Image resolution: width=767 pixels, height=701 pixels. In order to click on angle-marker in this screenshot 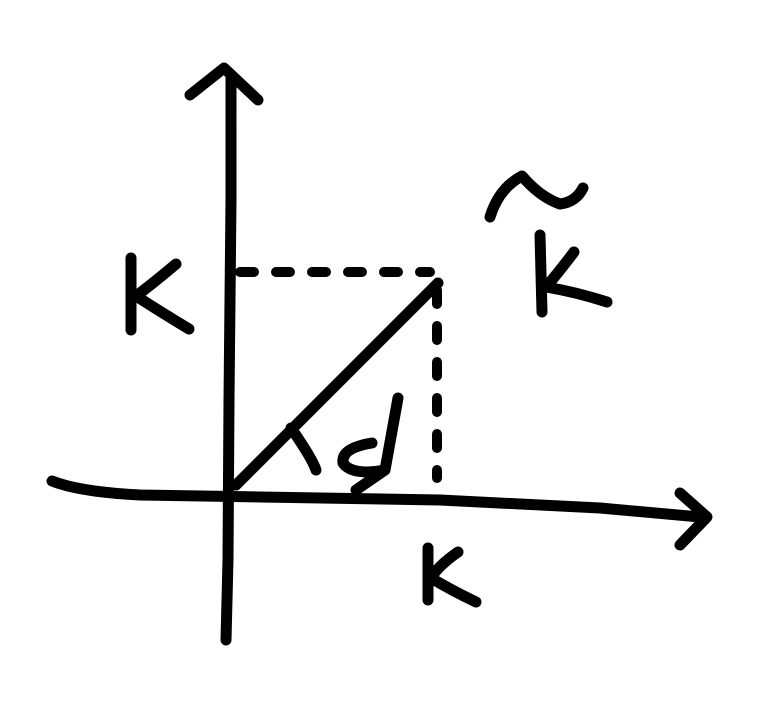, I will do `click(344, 444)`.